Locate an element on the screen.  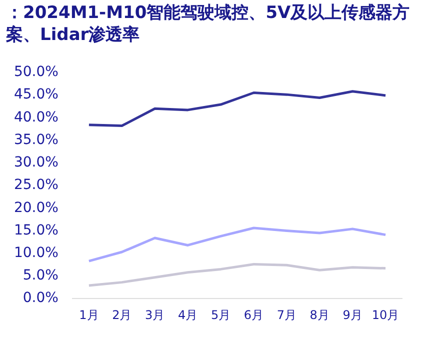
y-tick-label: 35.0% is located at coordinates (36, 140).